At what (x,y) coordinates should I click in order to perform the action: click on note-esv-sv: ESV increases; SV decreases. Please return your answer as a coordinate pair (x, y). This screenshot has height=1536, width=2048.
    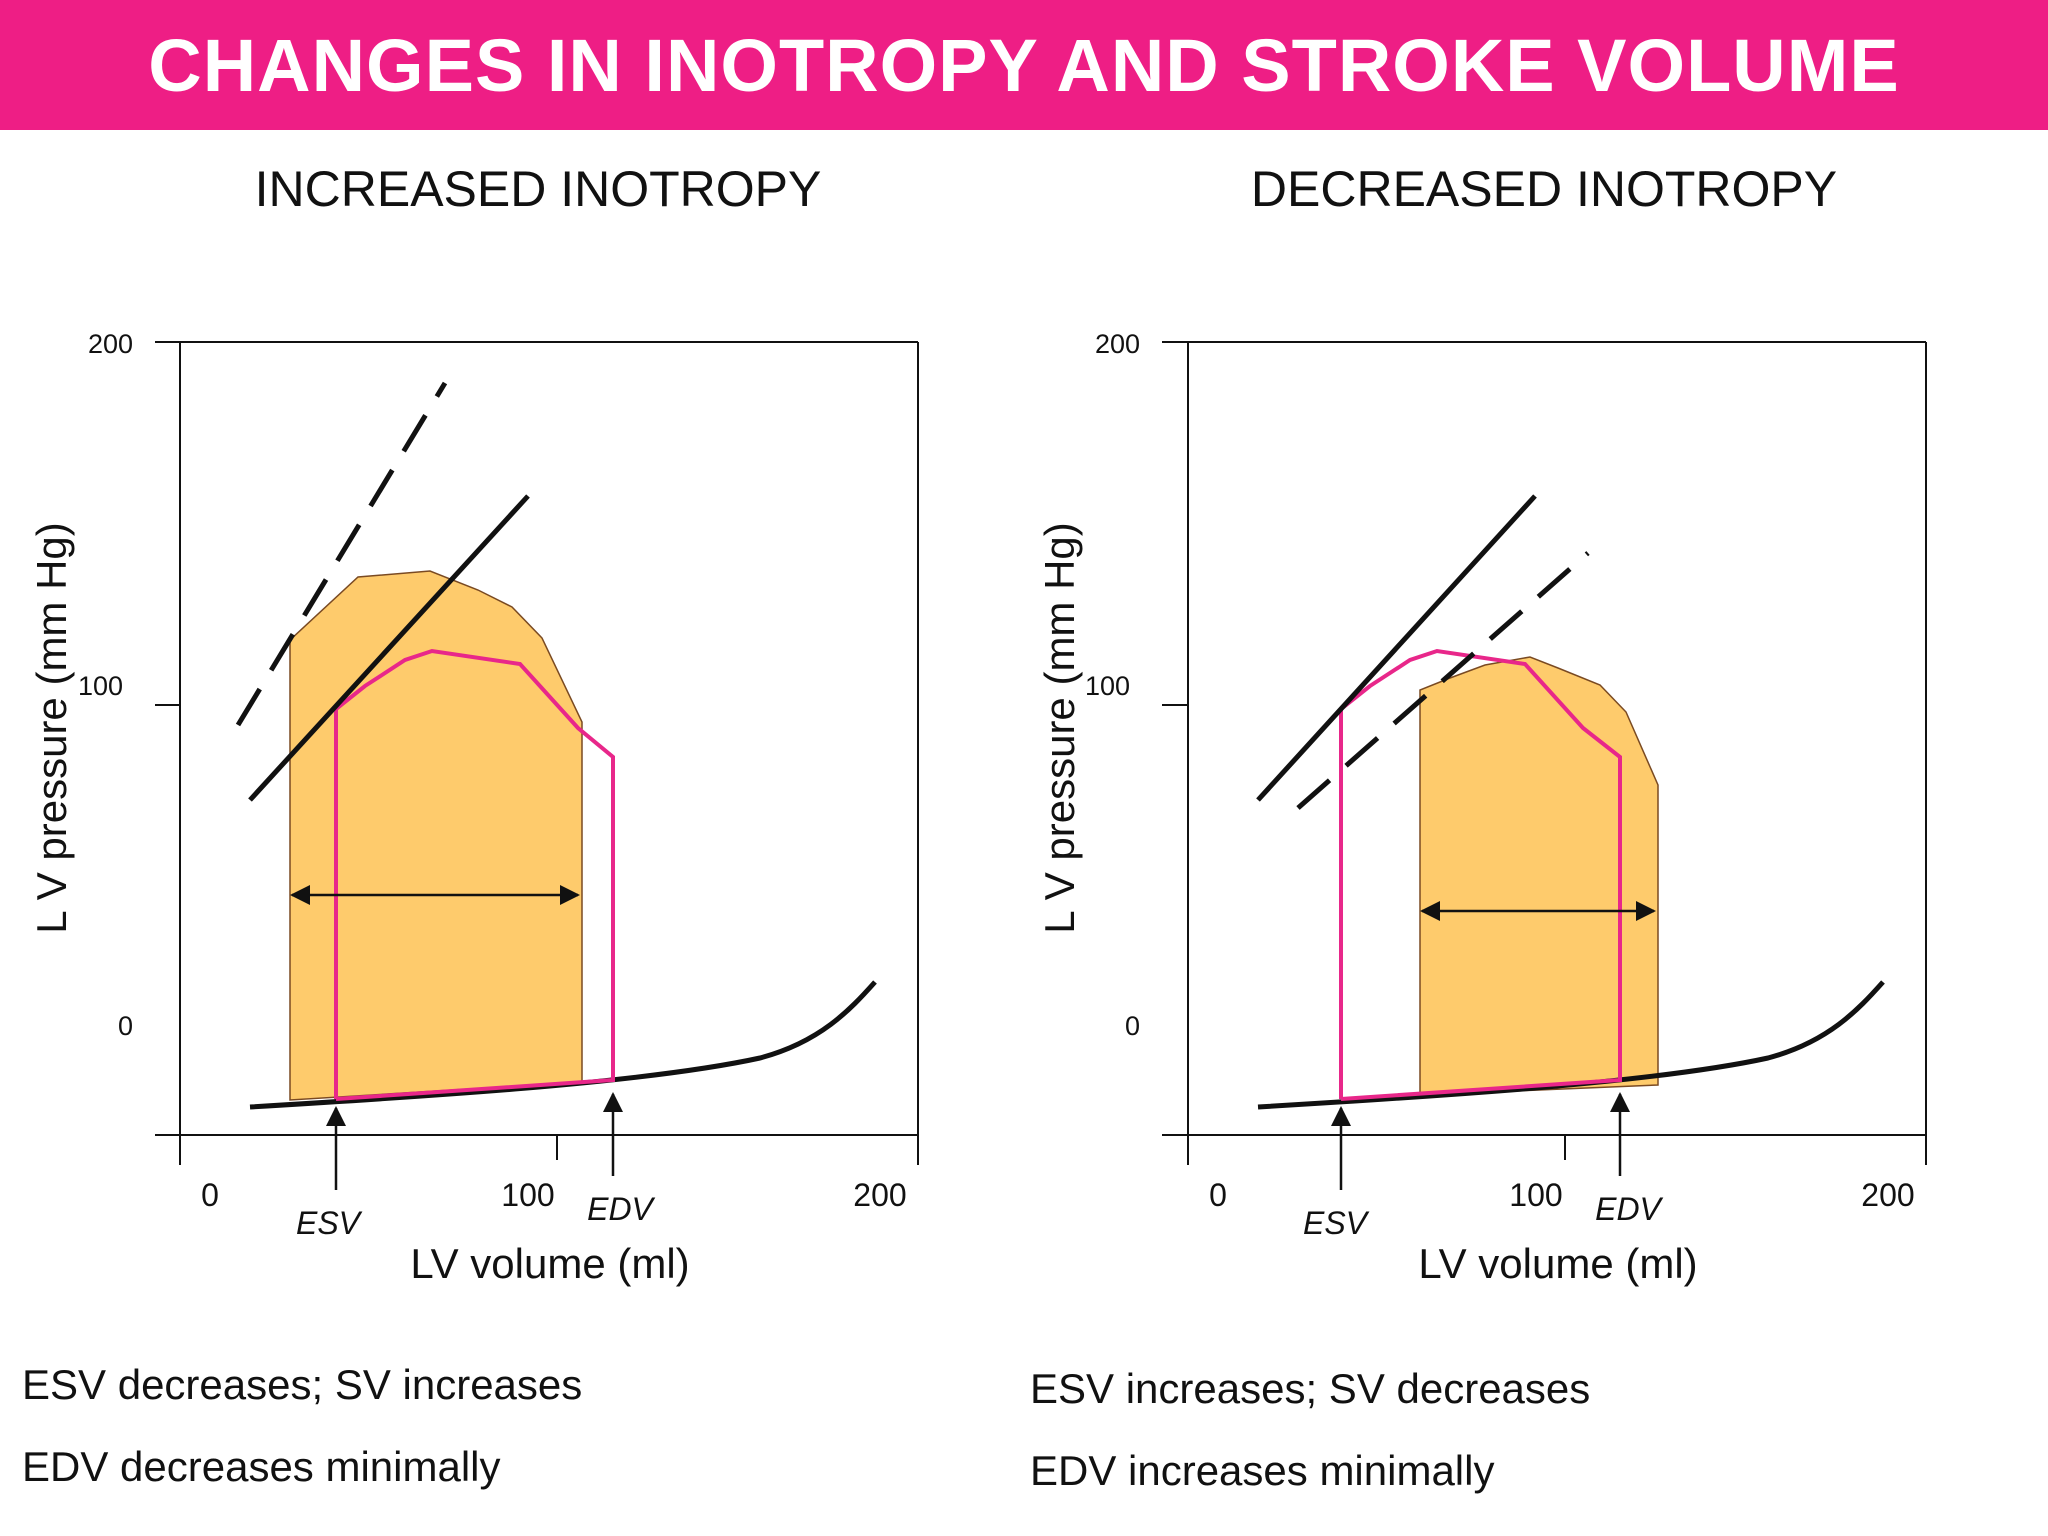
    Looking at the image, I should click on (1310, 1388).